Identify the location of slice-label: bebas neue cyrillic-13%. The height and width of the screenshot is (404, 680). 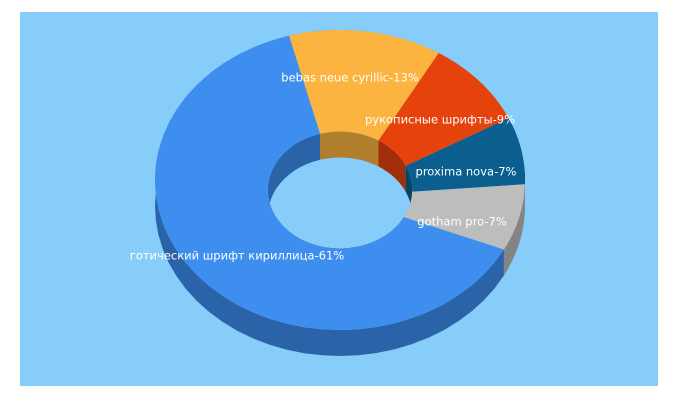
(349, 78).